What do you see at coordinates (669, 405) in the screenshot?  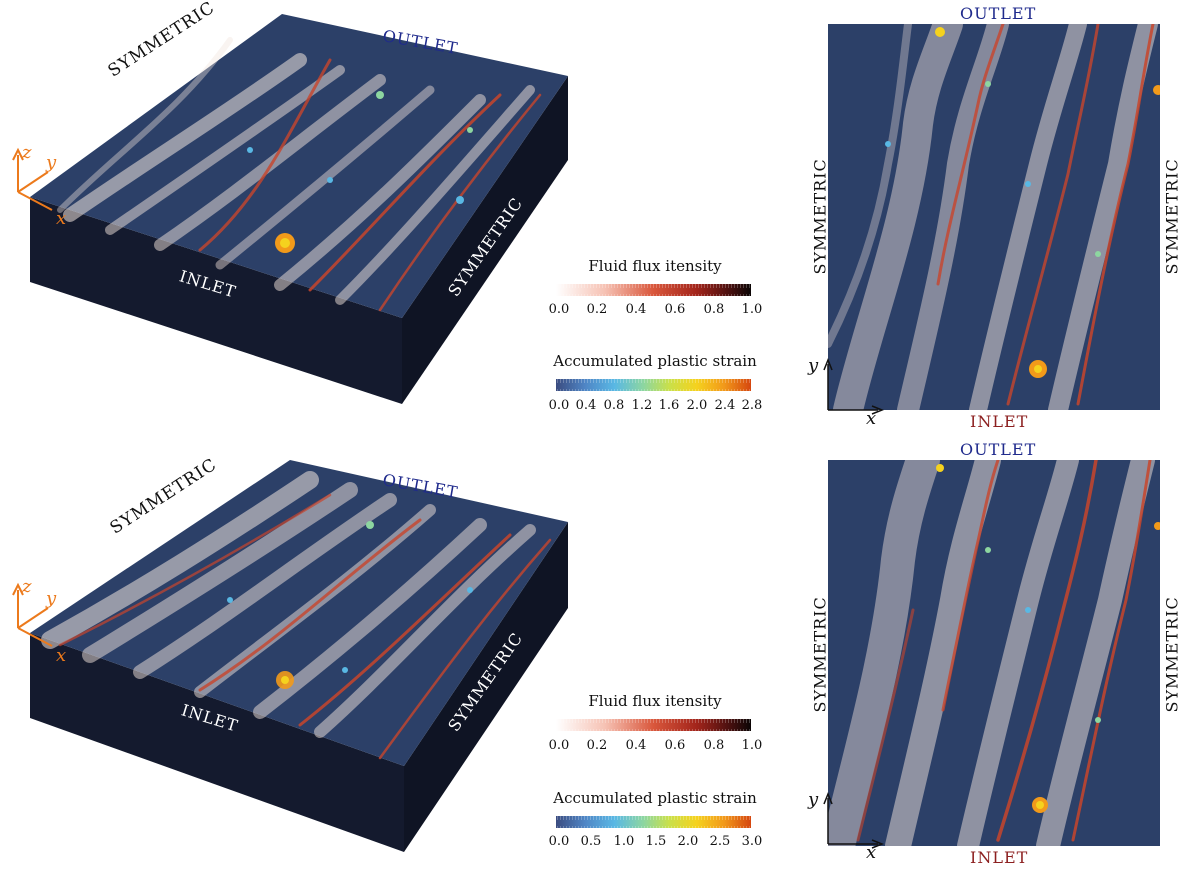 I see `strain-tick: 1.6` at bounding box center [669, 405].